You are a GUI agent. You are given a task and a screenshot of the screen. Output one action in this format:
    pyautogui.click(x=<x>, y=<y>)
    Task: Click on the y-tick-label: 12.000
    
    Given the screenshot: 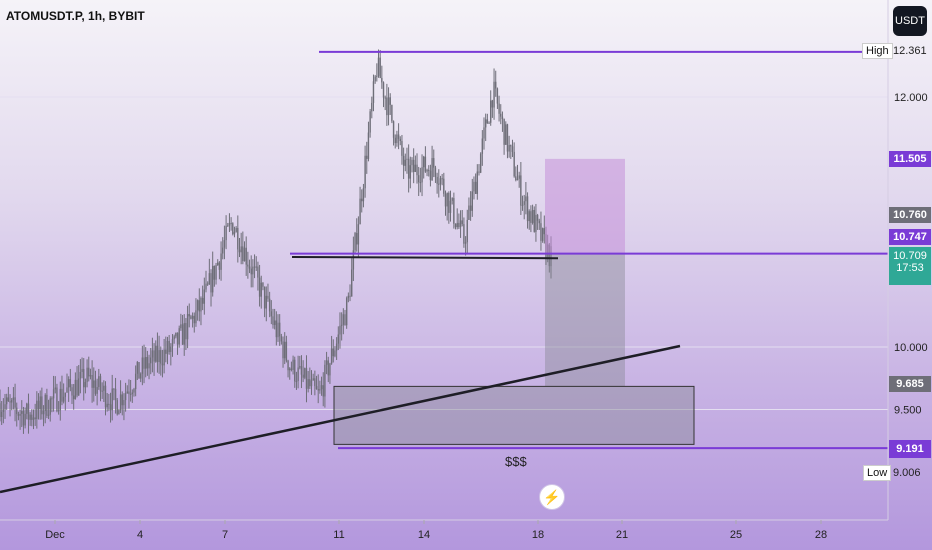 What is the action you would take?
    pyautogui.click(x=911, y=98)
    